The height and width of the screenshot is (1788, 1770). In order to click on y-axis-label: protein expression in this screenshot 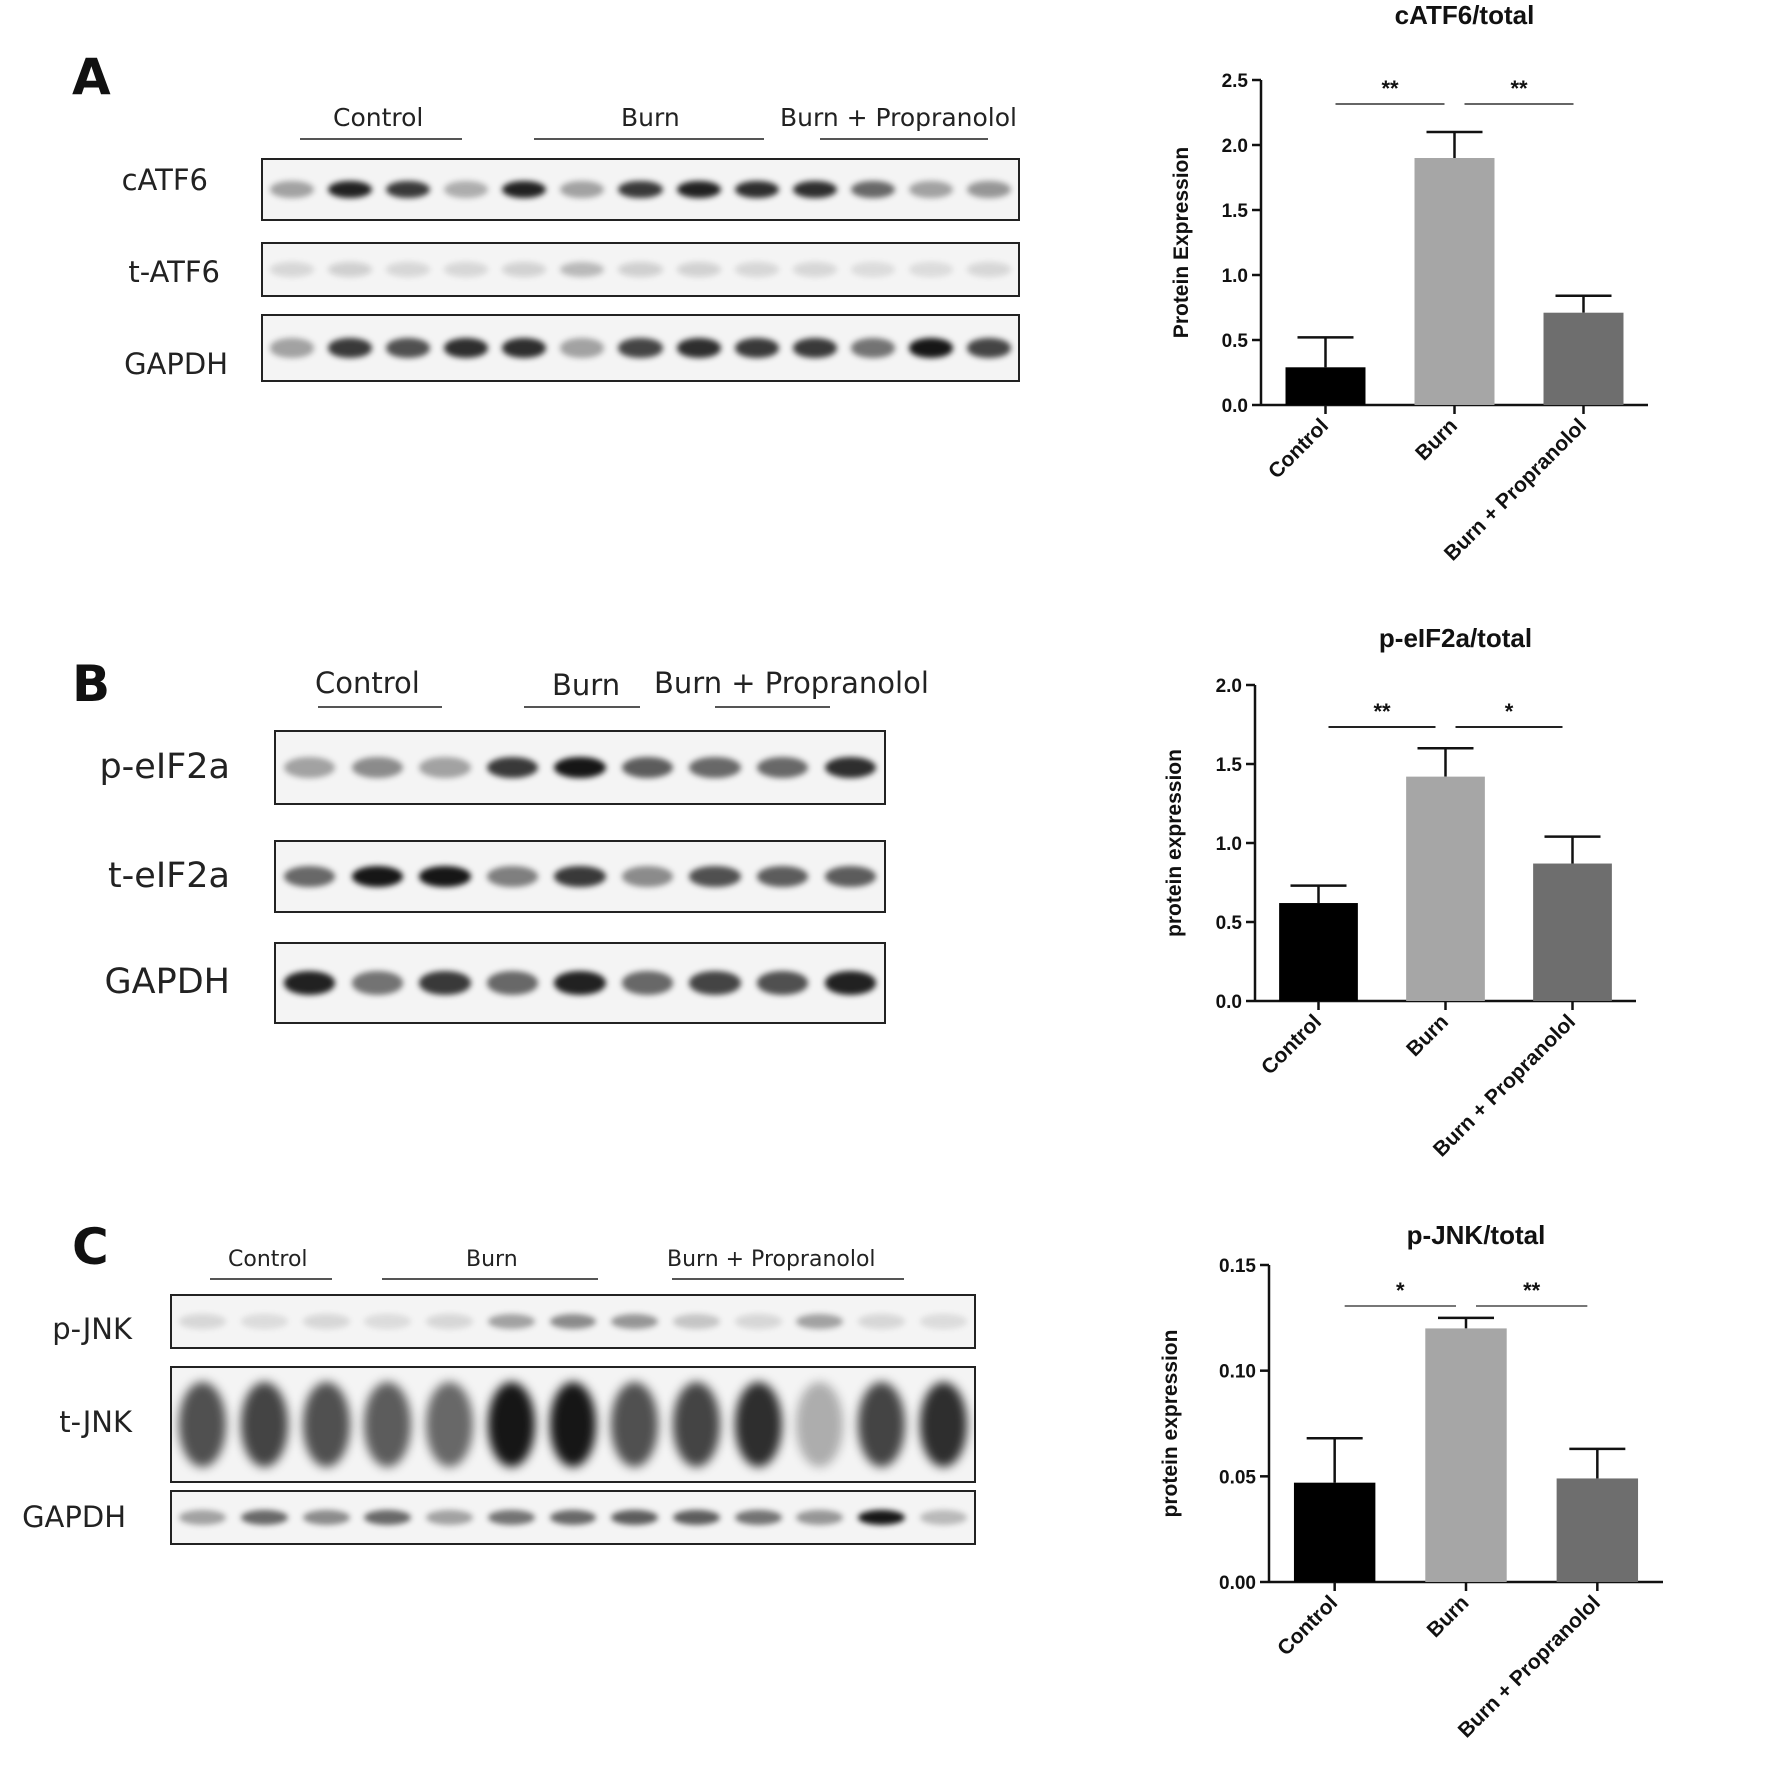, I will do `click(1170, 1424)`.